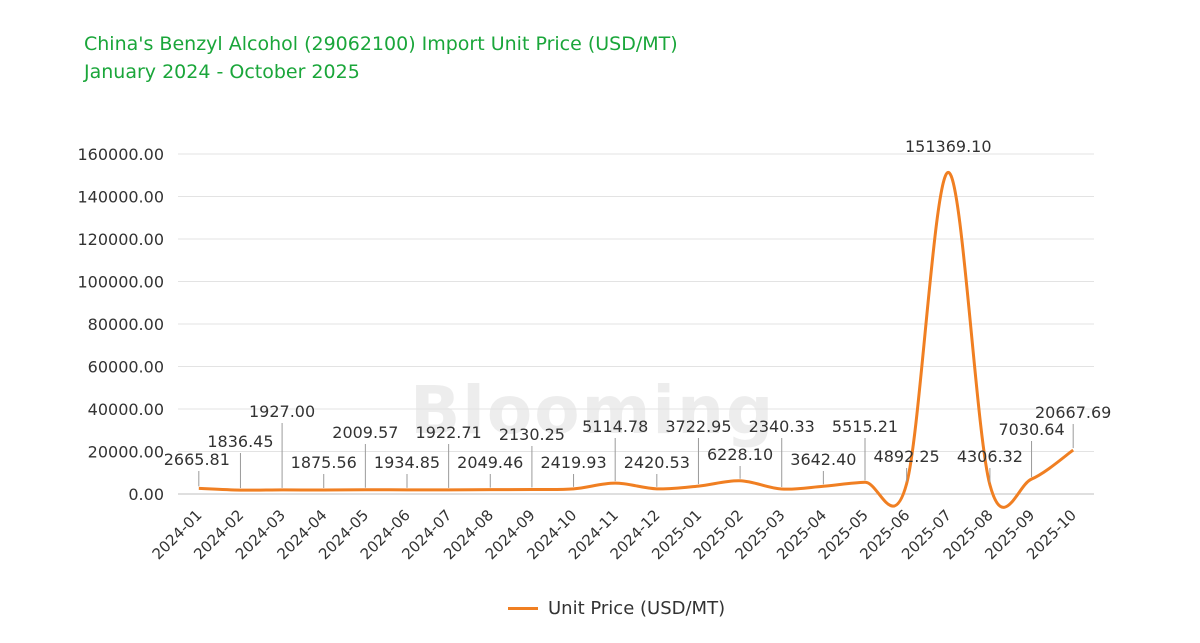  Describe the element at coordinates (126, 409) in the screenshot. I see `y-tick-label: 40000.00` at that location.